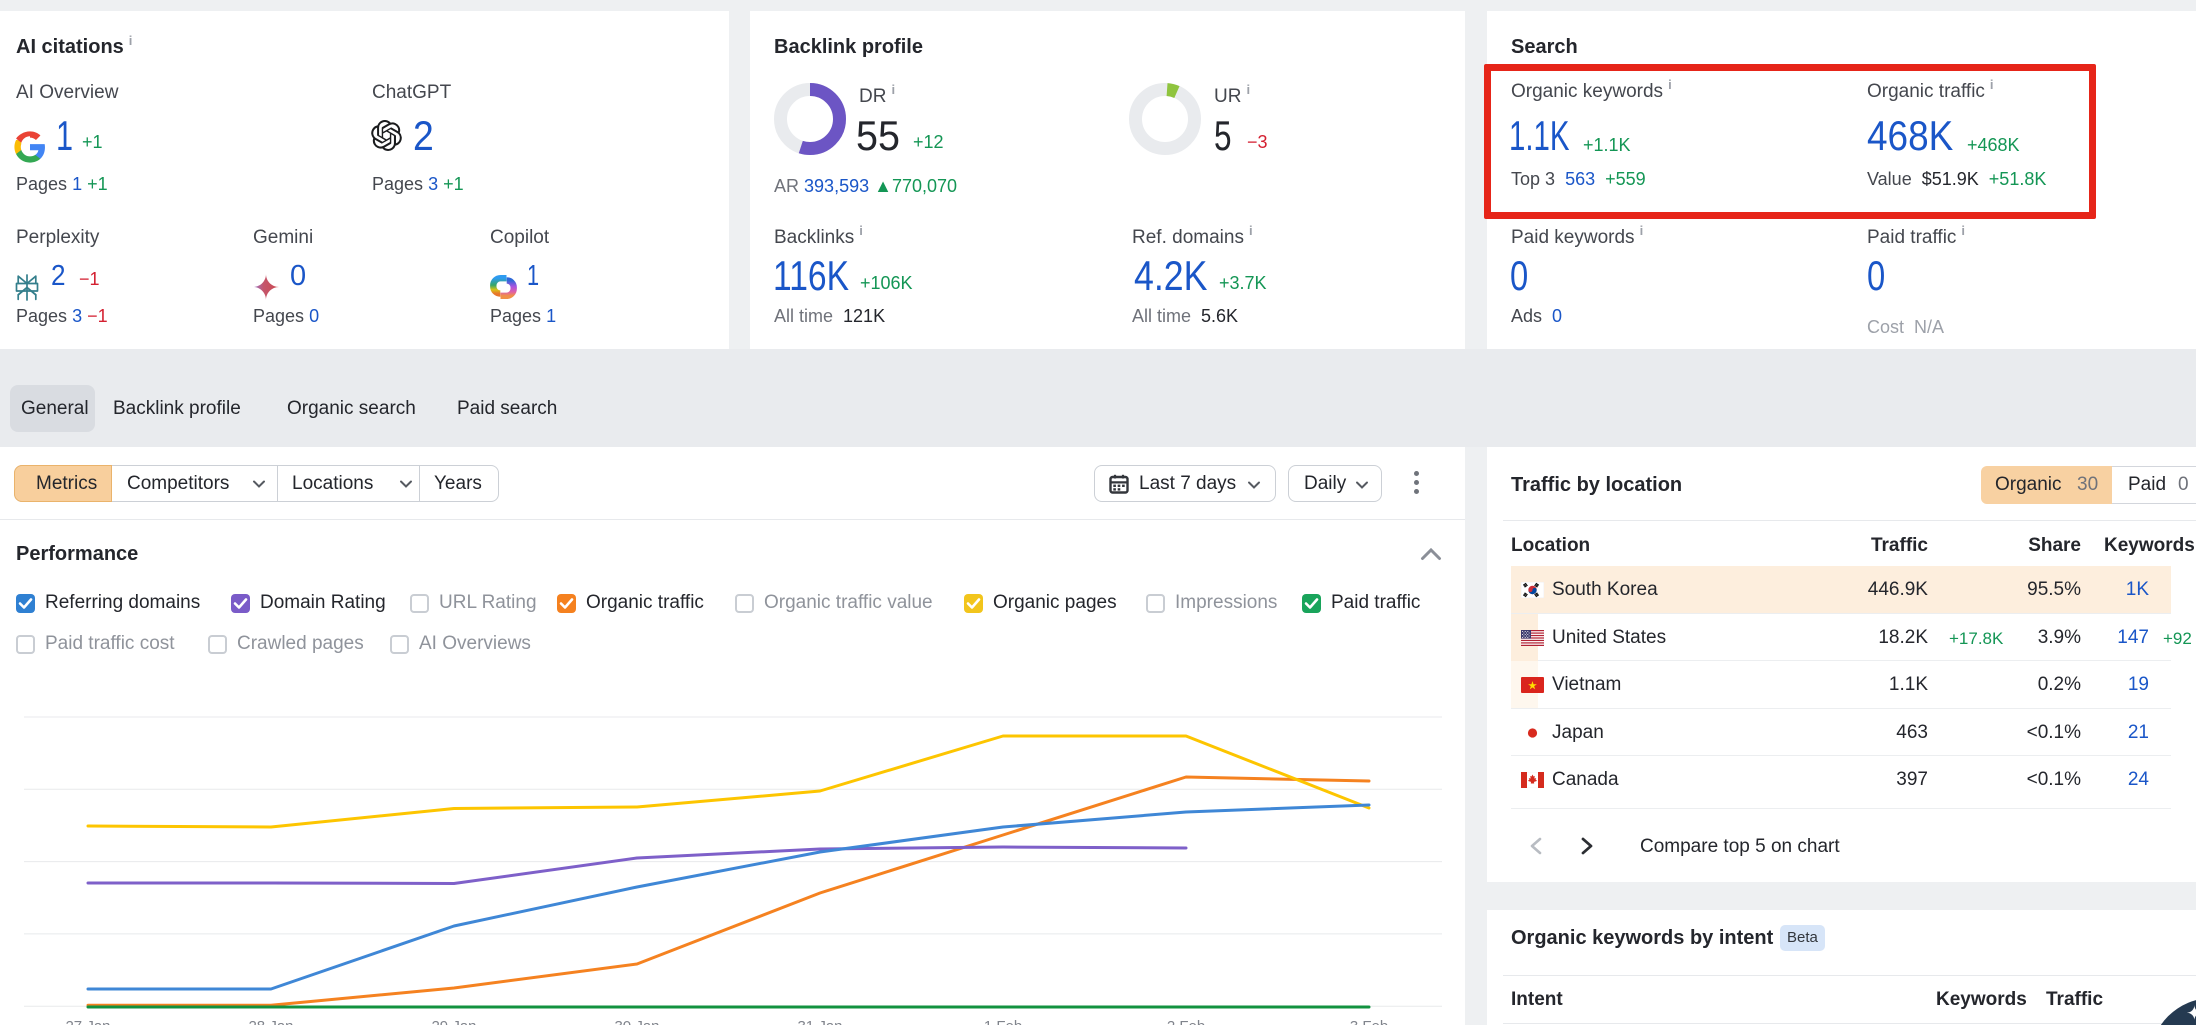  Describe the element at coordinates (453, 1021) in the screenshot. I see `svg-text: 29 Jan` at that location.